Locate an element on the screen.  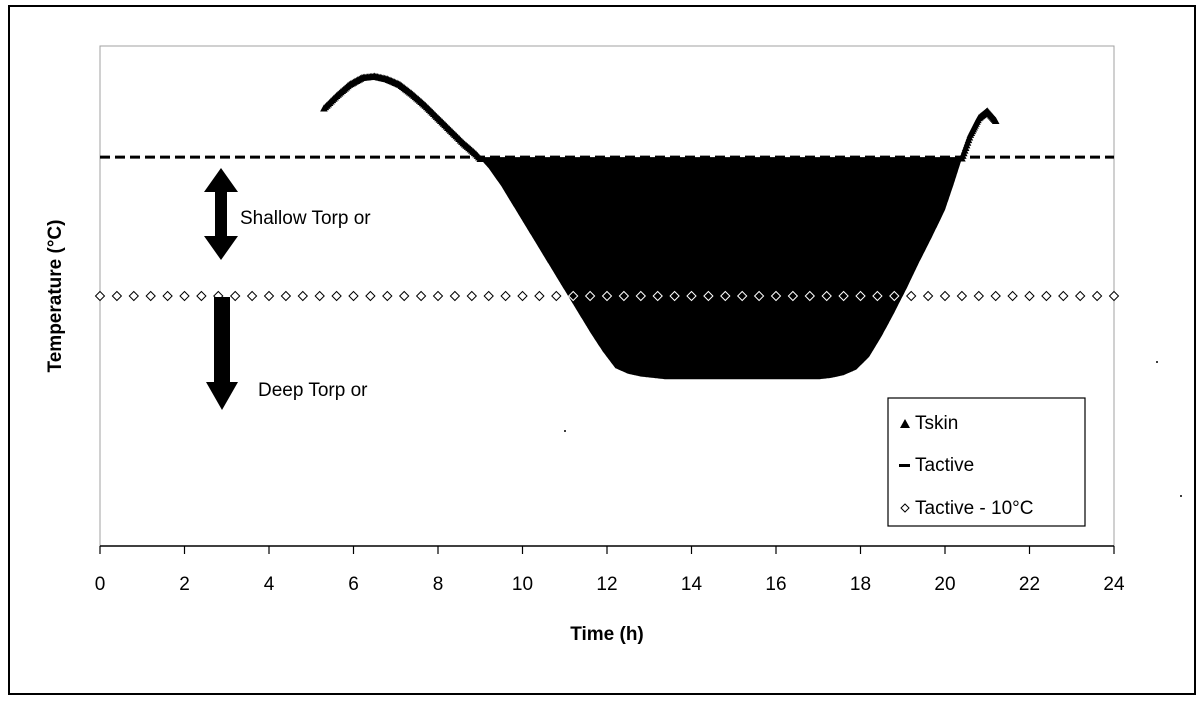
x-tick-label: 24 is located at coordinates (1114, 584).